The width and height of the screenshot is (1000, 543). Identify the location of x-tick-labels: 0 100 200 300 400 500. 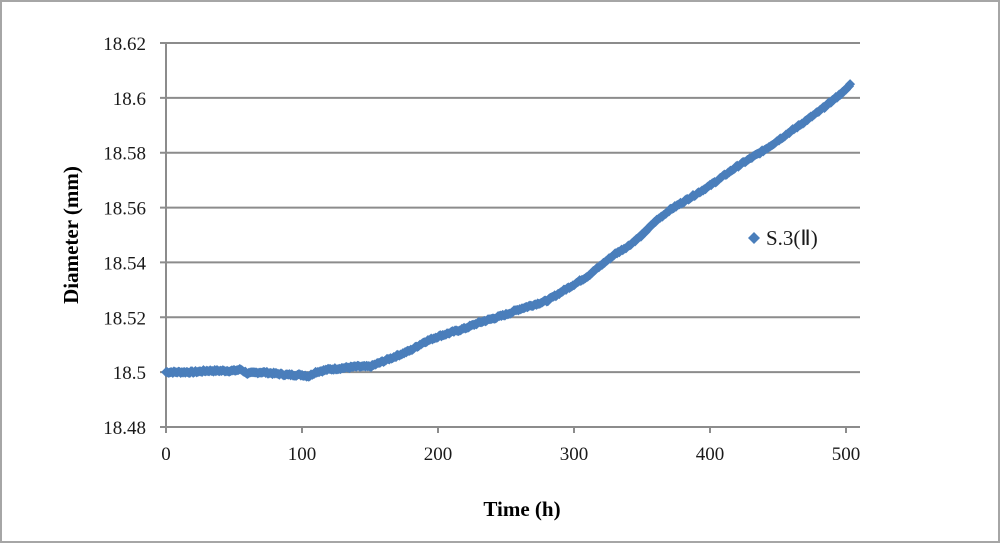
(510, 454).